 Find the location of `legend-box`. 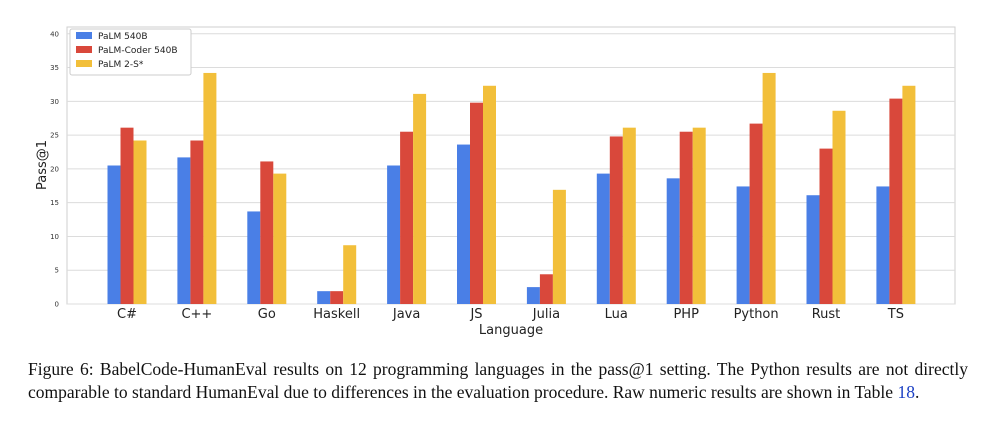

legend-box is located at coordinates (130, 52).